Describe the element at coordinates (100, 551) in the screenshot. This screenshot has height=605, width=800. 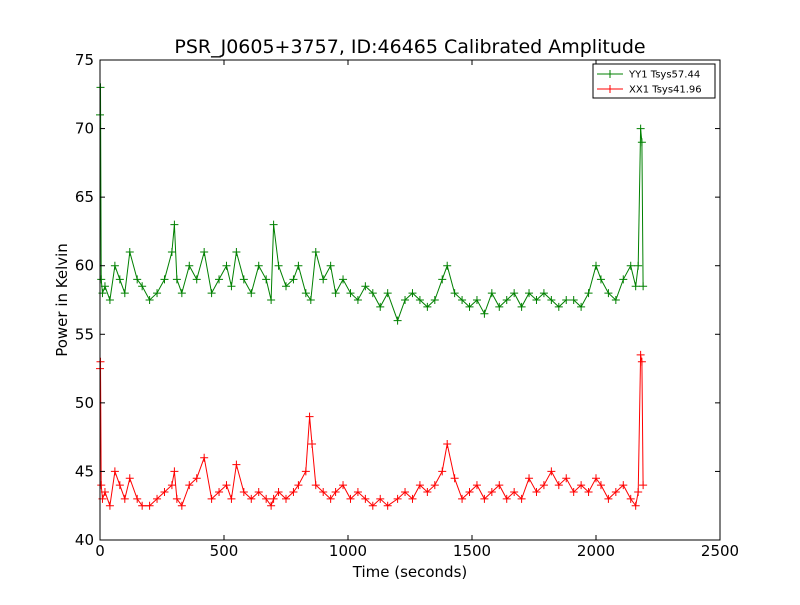
I see `x-tick-label: 0` at that location.